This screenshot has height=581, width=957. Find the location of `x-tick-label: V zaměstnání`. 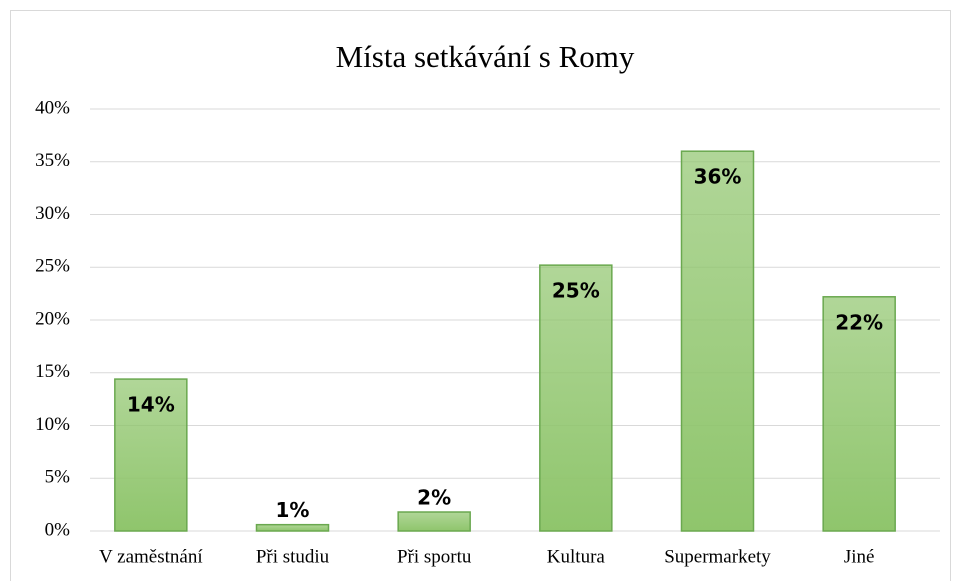

x-tick-label: V zaměstnání is located at coordinates (151, 556).